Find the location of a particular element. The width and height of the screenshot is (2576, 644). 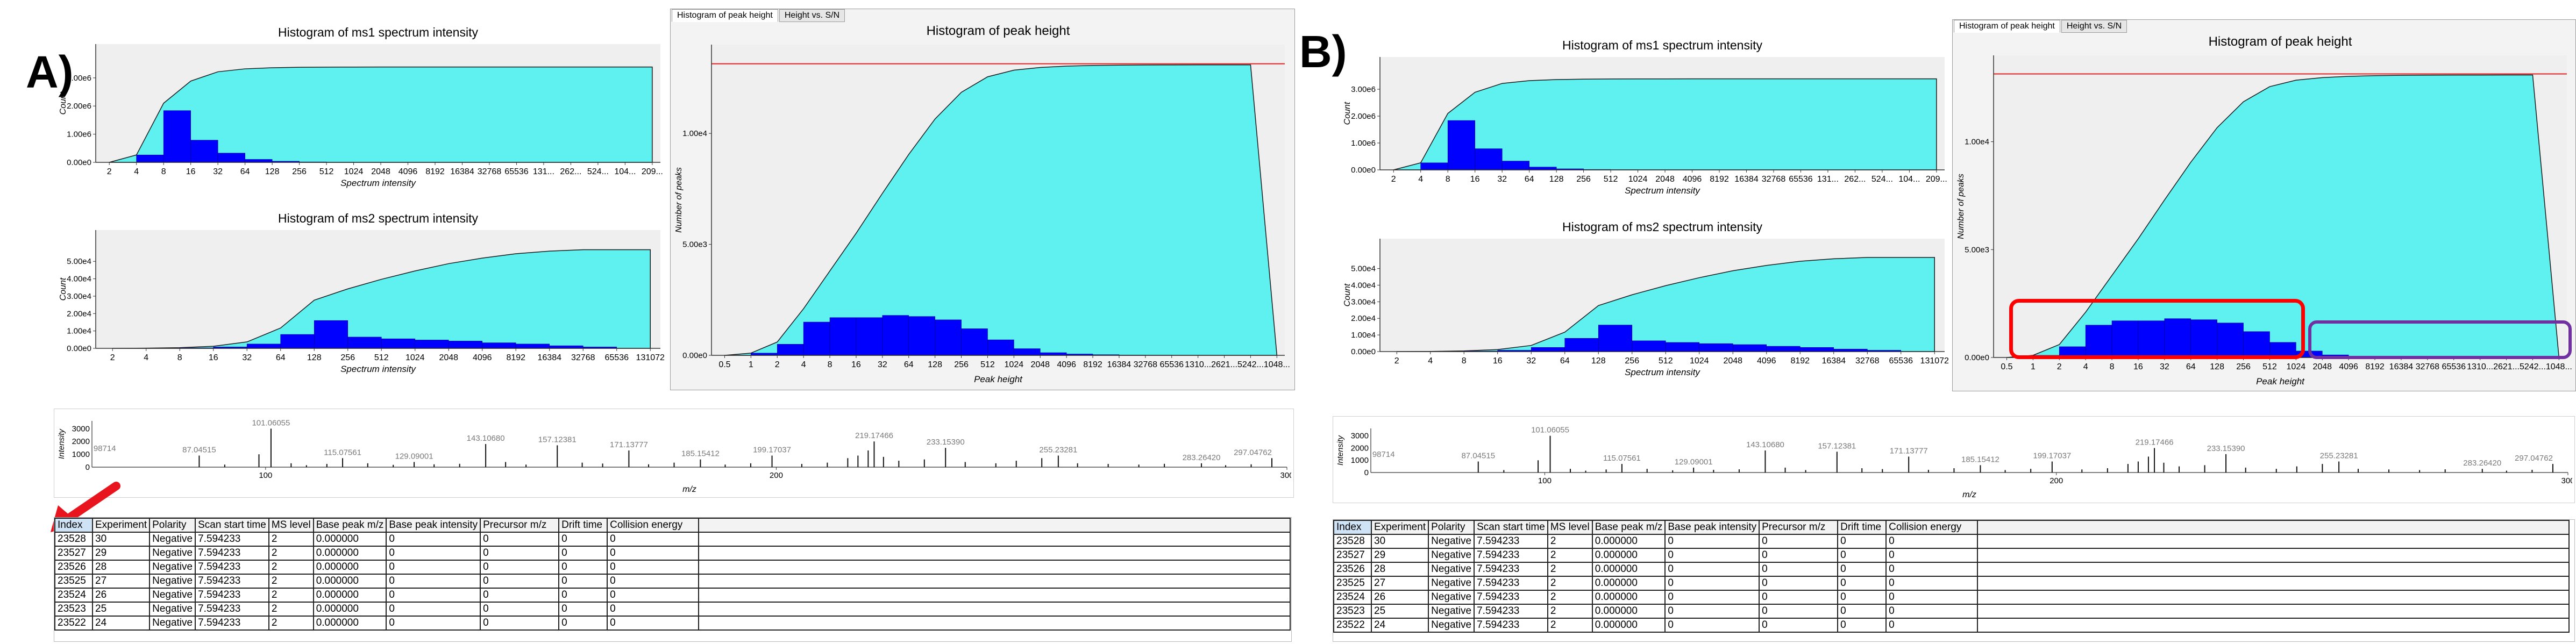

peak-height-histogram-b-y-tick-label: 5.00e3 is located at coordinates (1977, 249).